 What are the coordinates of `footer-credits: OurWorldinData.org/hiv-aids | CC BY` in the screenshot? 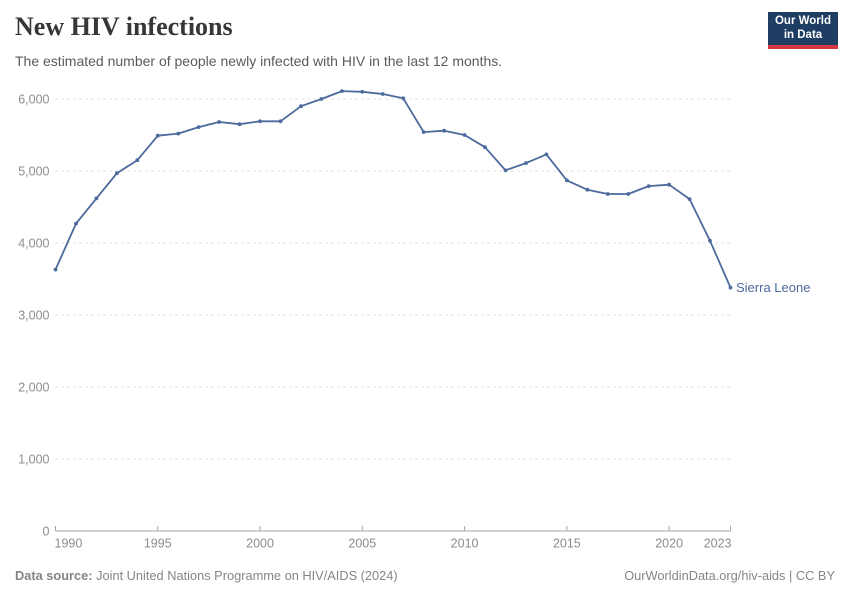 It's located at (729, 575).